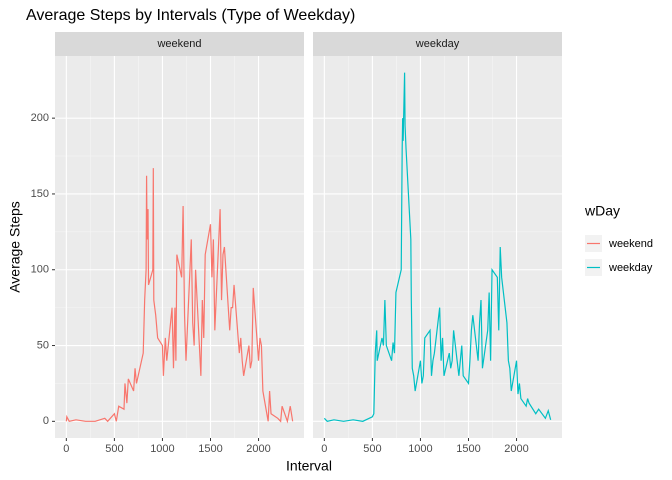  I want to click on legend-label: weekday, so click(630, 268).